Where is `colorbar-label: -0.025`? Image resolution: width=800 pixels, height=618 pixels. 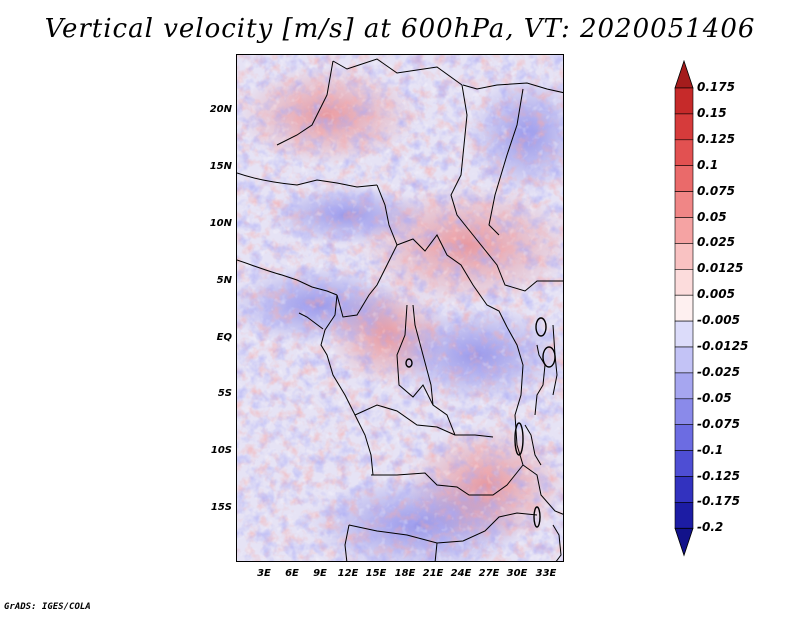 colorbar-label: -0.025 is located at coordinates (718, 371).